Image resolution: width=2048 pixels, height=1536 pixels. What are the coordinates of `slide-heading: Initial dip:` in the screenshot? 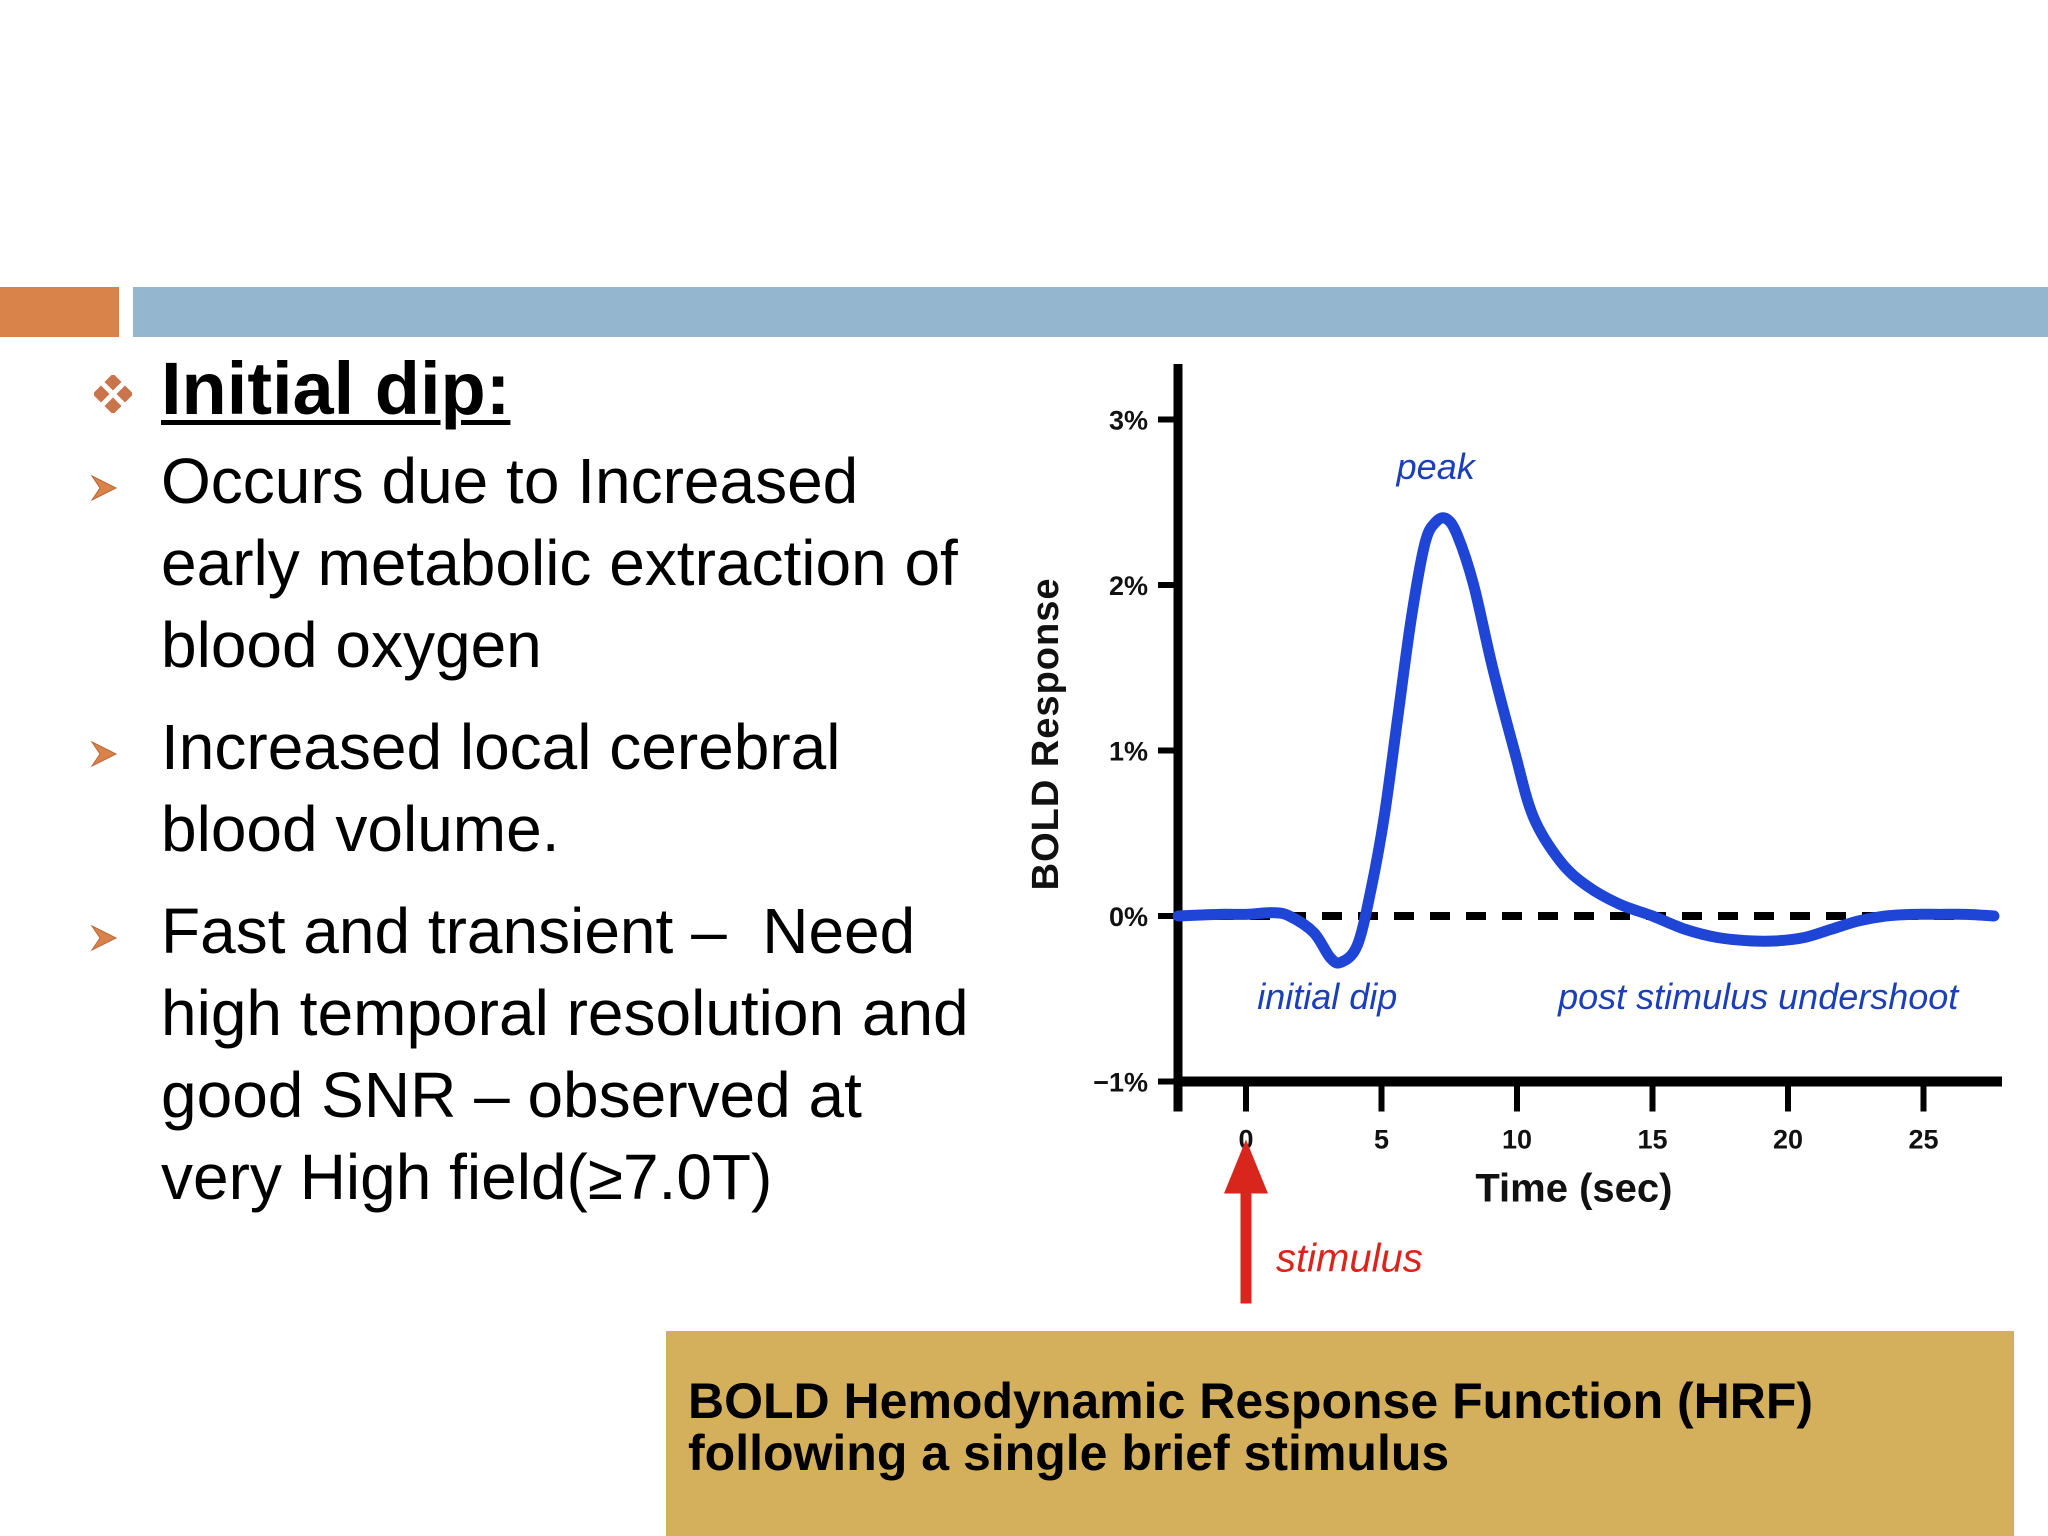 It's located at (336, 388).